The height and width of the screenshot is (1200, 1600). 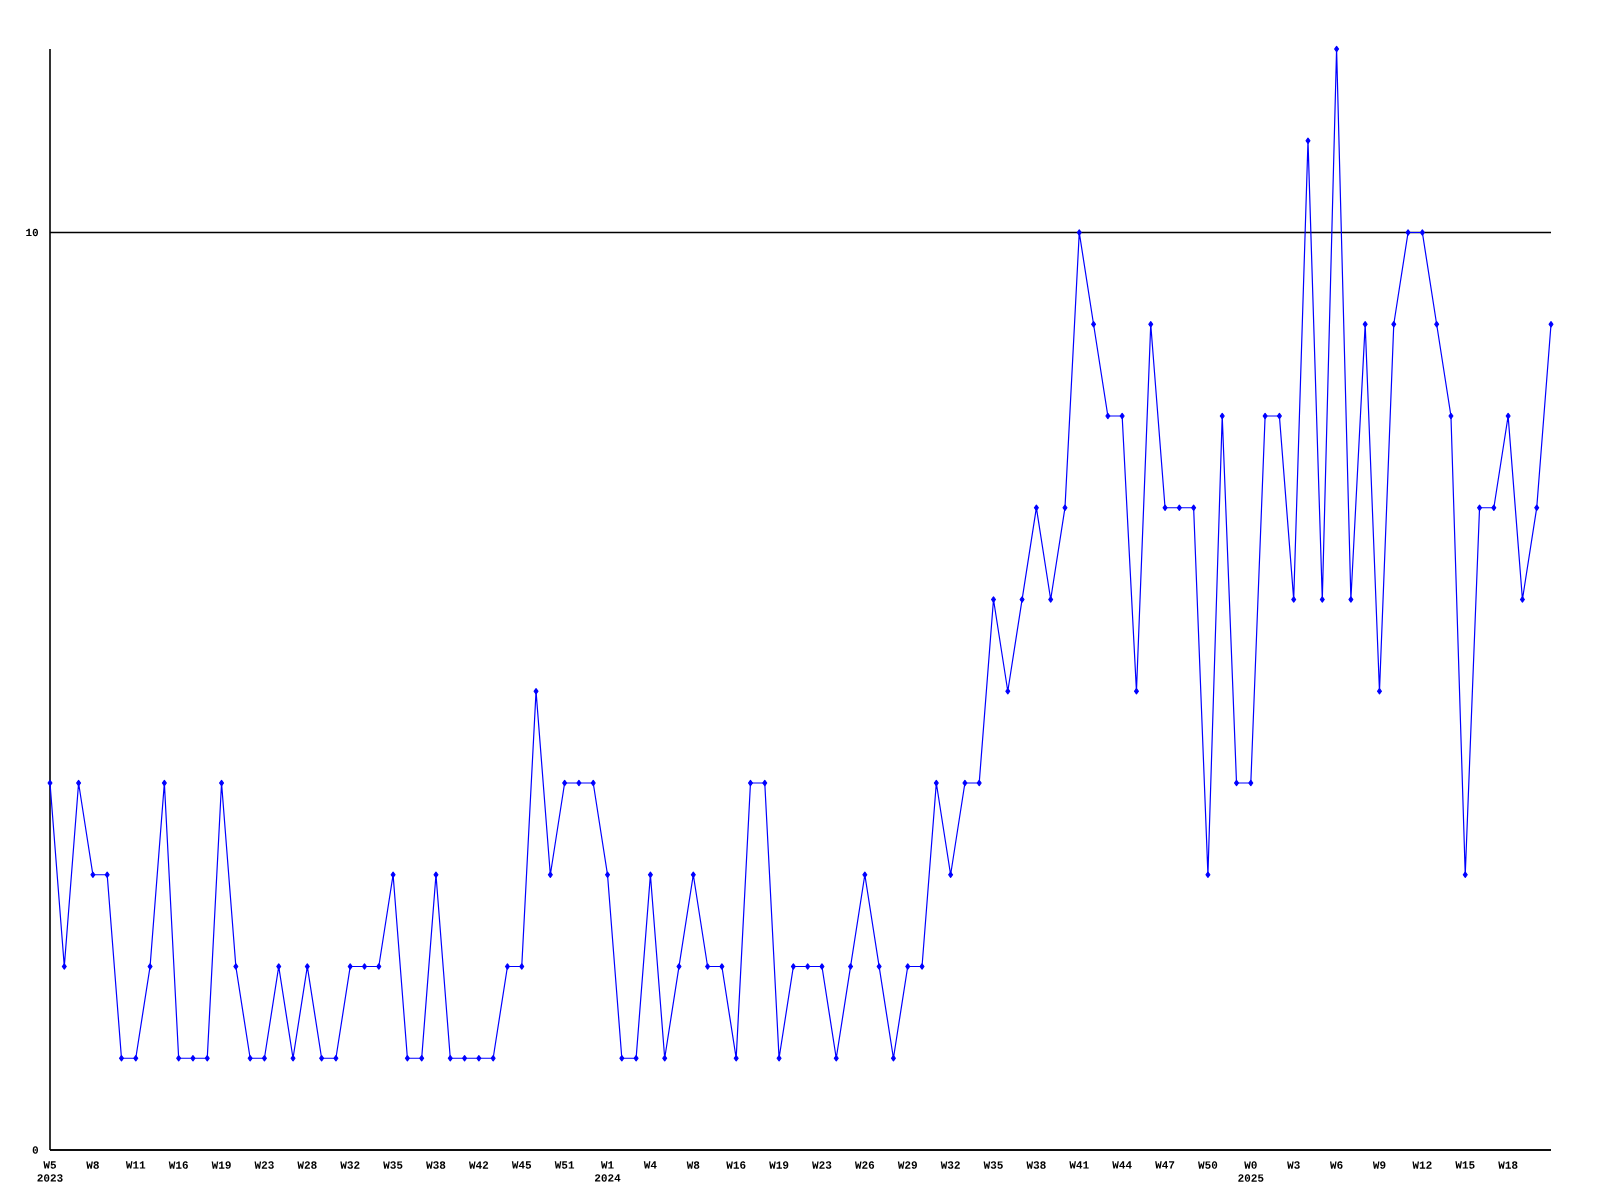 I want to click on x-tick-label: W15, so click(x=1465, y=1165).